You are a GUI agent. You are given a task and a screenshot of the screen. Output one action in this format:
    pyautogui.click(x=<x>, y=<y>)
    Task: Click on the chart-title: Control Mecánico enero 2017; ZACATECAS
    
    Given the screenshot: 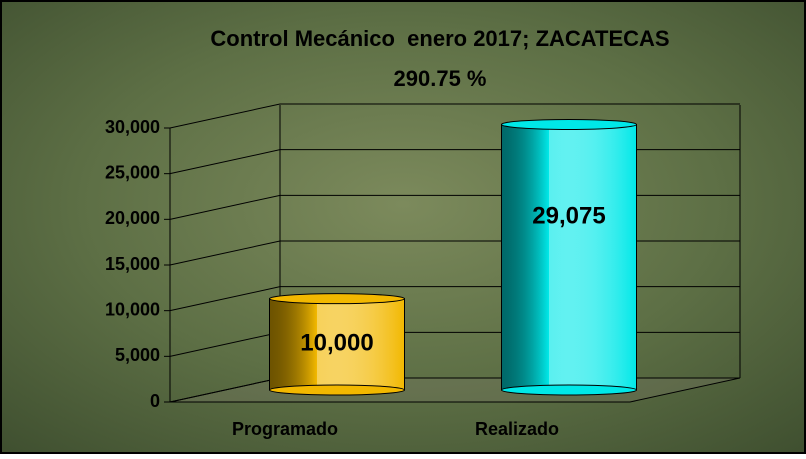 What is the action you would take?
    pyautogui.click(x=439, y=38)
    